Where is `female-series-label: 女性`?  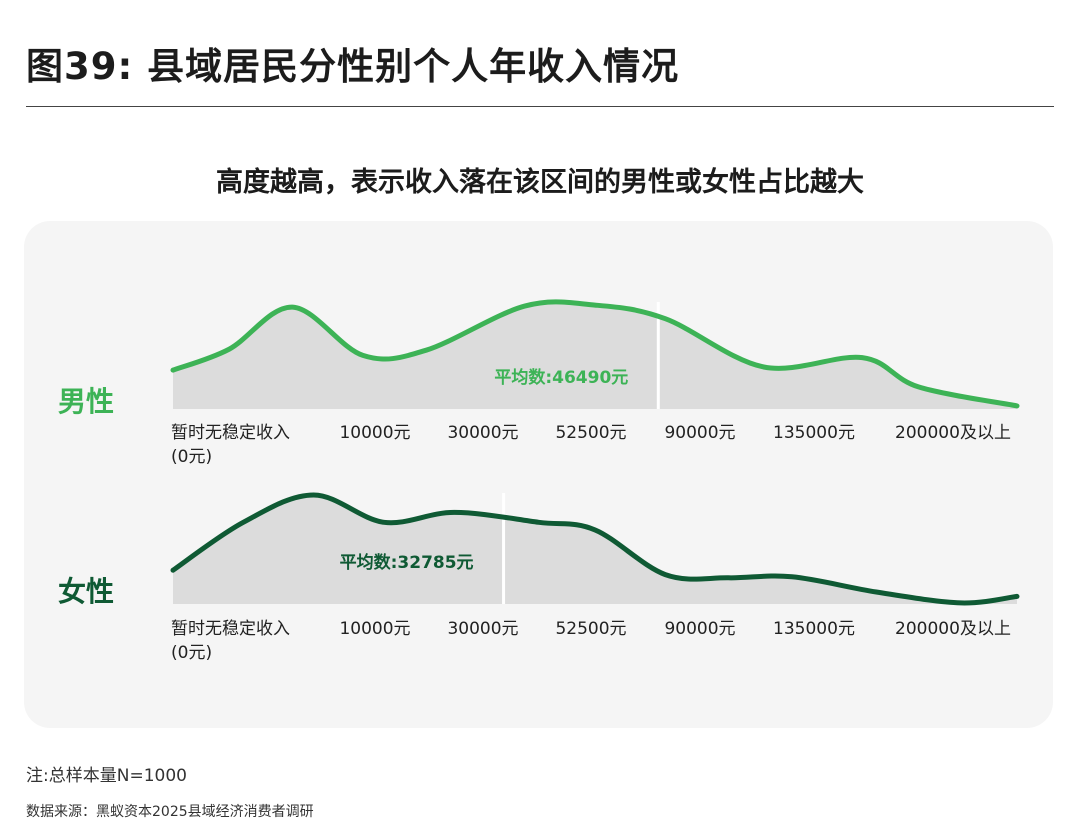
female-series-label: 女性 is located at coordinates (86, 591).